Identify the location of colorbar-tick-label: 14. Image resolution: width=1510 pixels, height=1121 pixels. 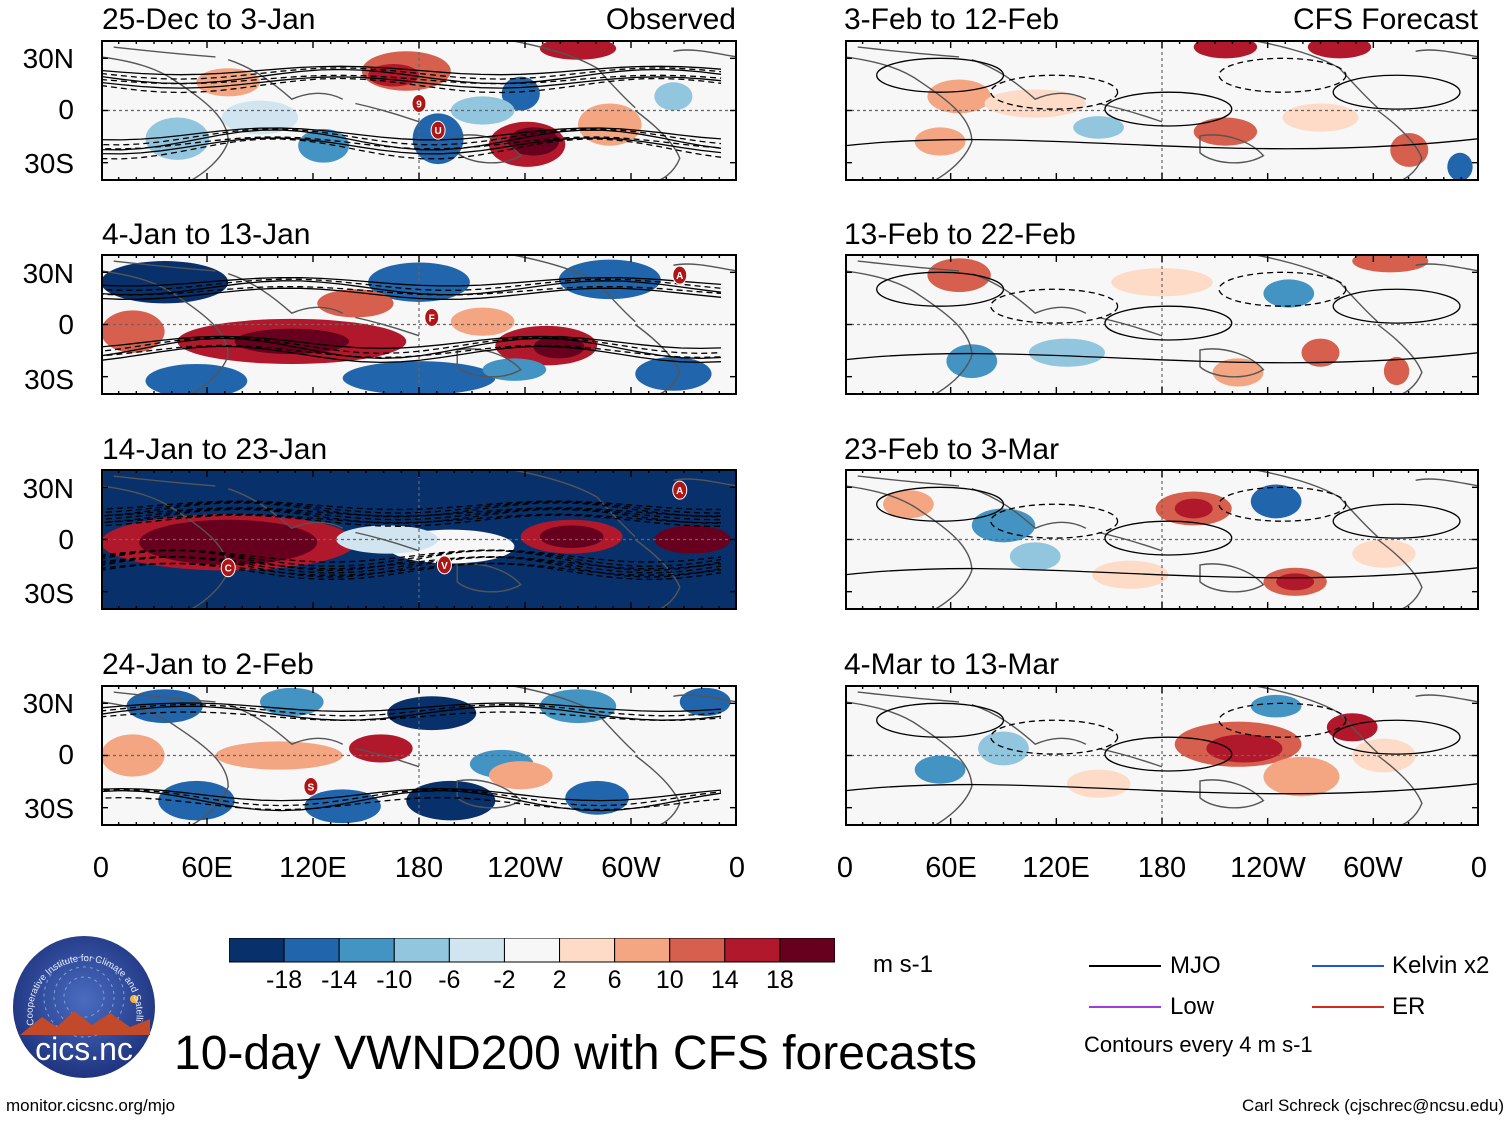
(724, 980).